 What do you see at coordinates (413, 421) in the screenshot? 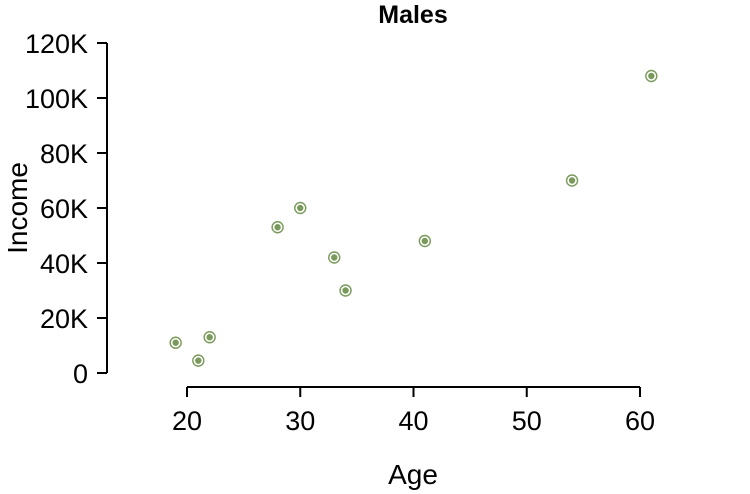
I see `x-tick-label: 40` at bounding box center [413, 421].